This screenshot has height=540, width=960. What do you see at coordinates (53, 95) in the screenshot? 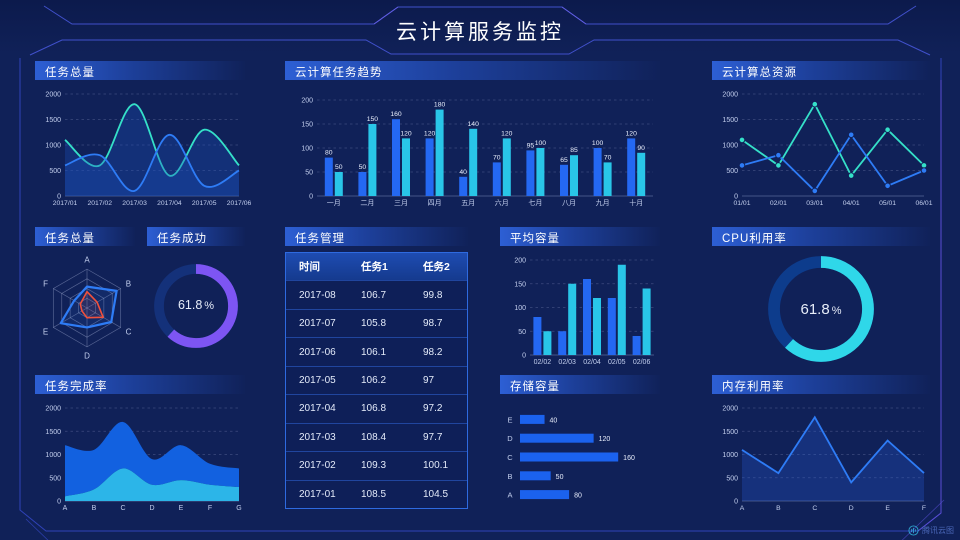
I see `svg-text: 2000` at bounding box center [53, 95].